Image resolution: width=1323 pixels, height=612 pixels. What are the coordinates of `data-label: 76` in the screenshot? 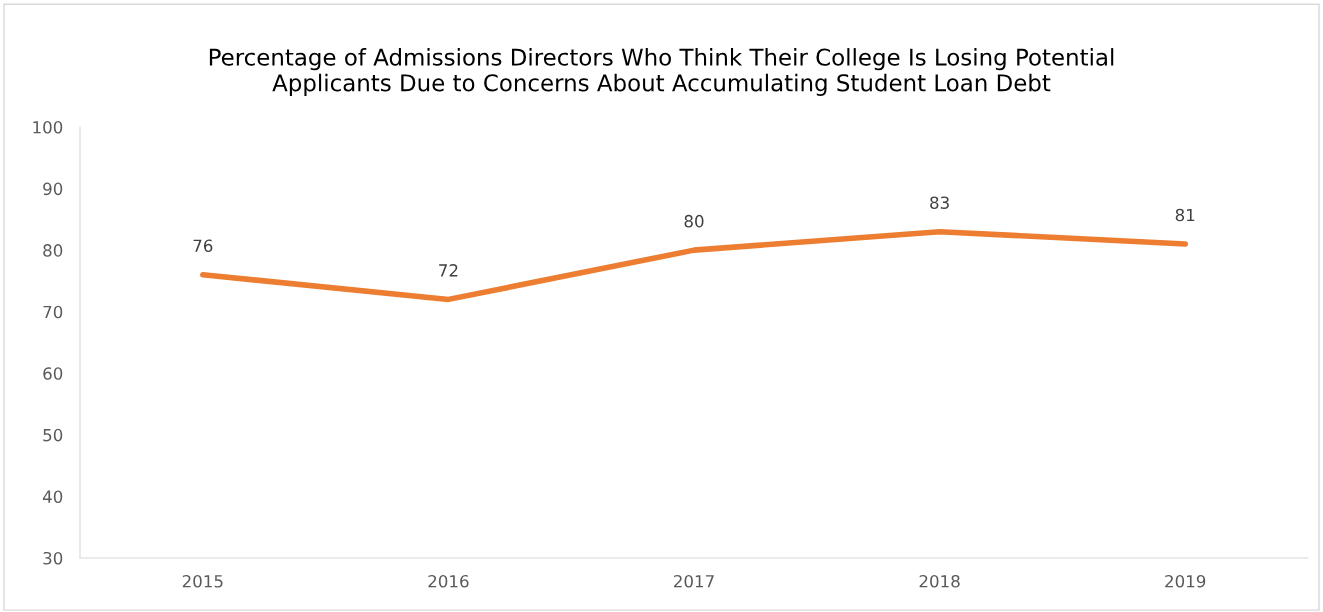 It's located at (203, 246).